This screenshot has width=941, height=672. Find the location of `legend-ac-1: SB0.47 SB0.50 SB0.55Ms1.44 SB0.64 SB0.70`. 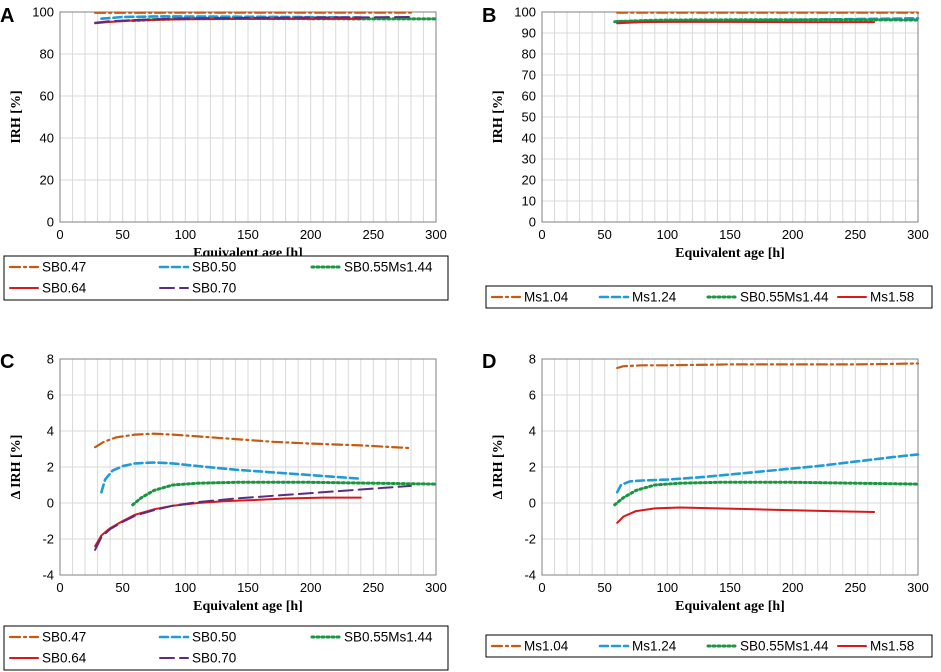

legend-ac-1: SB0.47 SB0.50 SB0.55Ms1.44 SB0.64 SB0.70 is located at coordinates (226, 278).